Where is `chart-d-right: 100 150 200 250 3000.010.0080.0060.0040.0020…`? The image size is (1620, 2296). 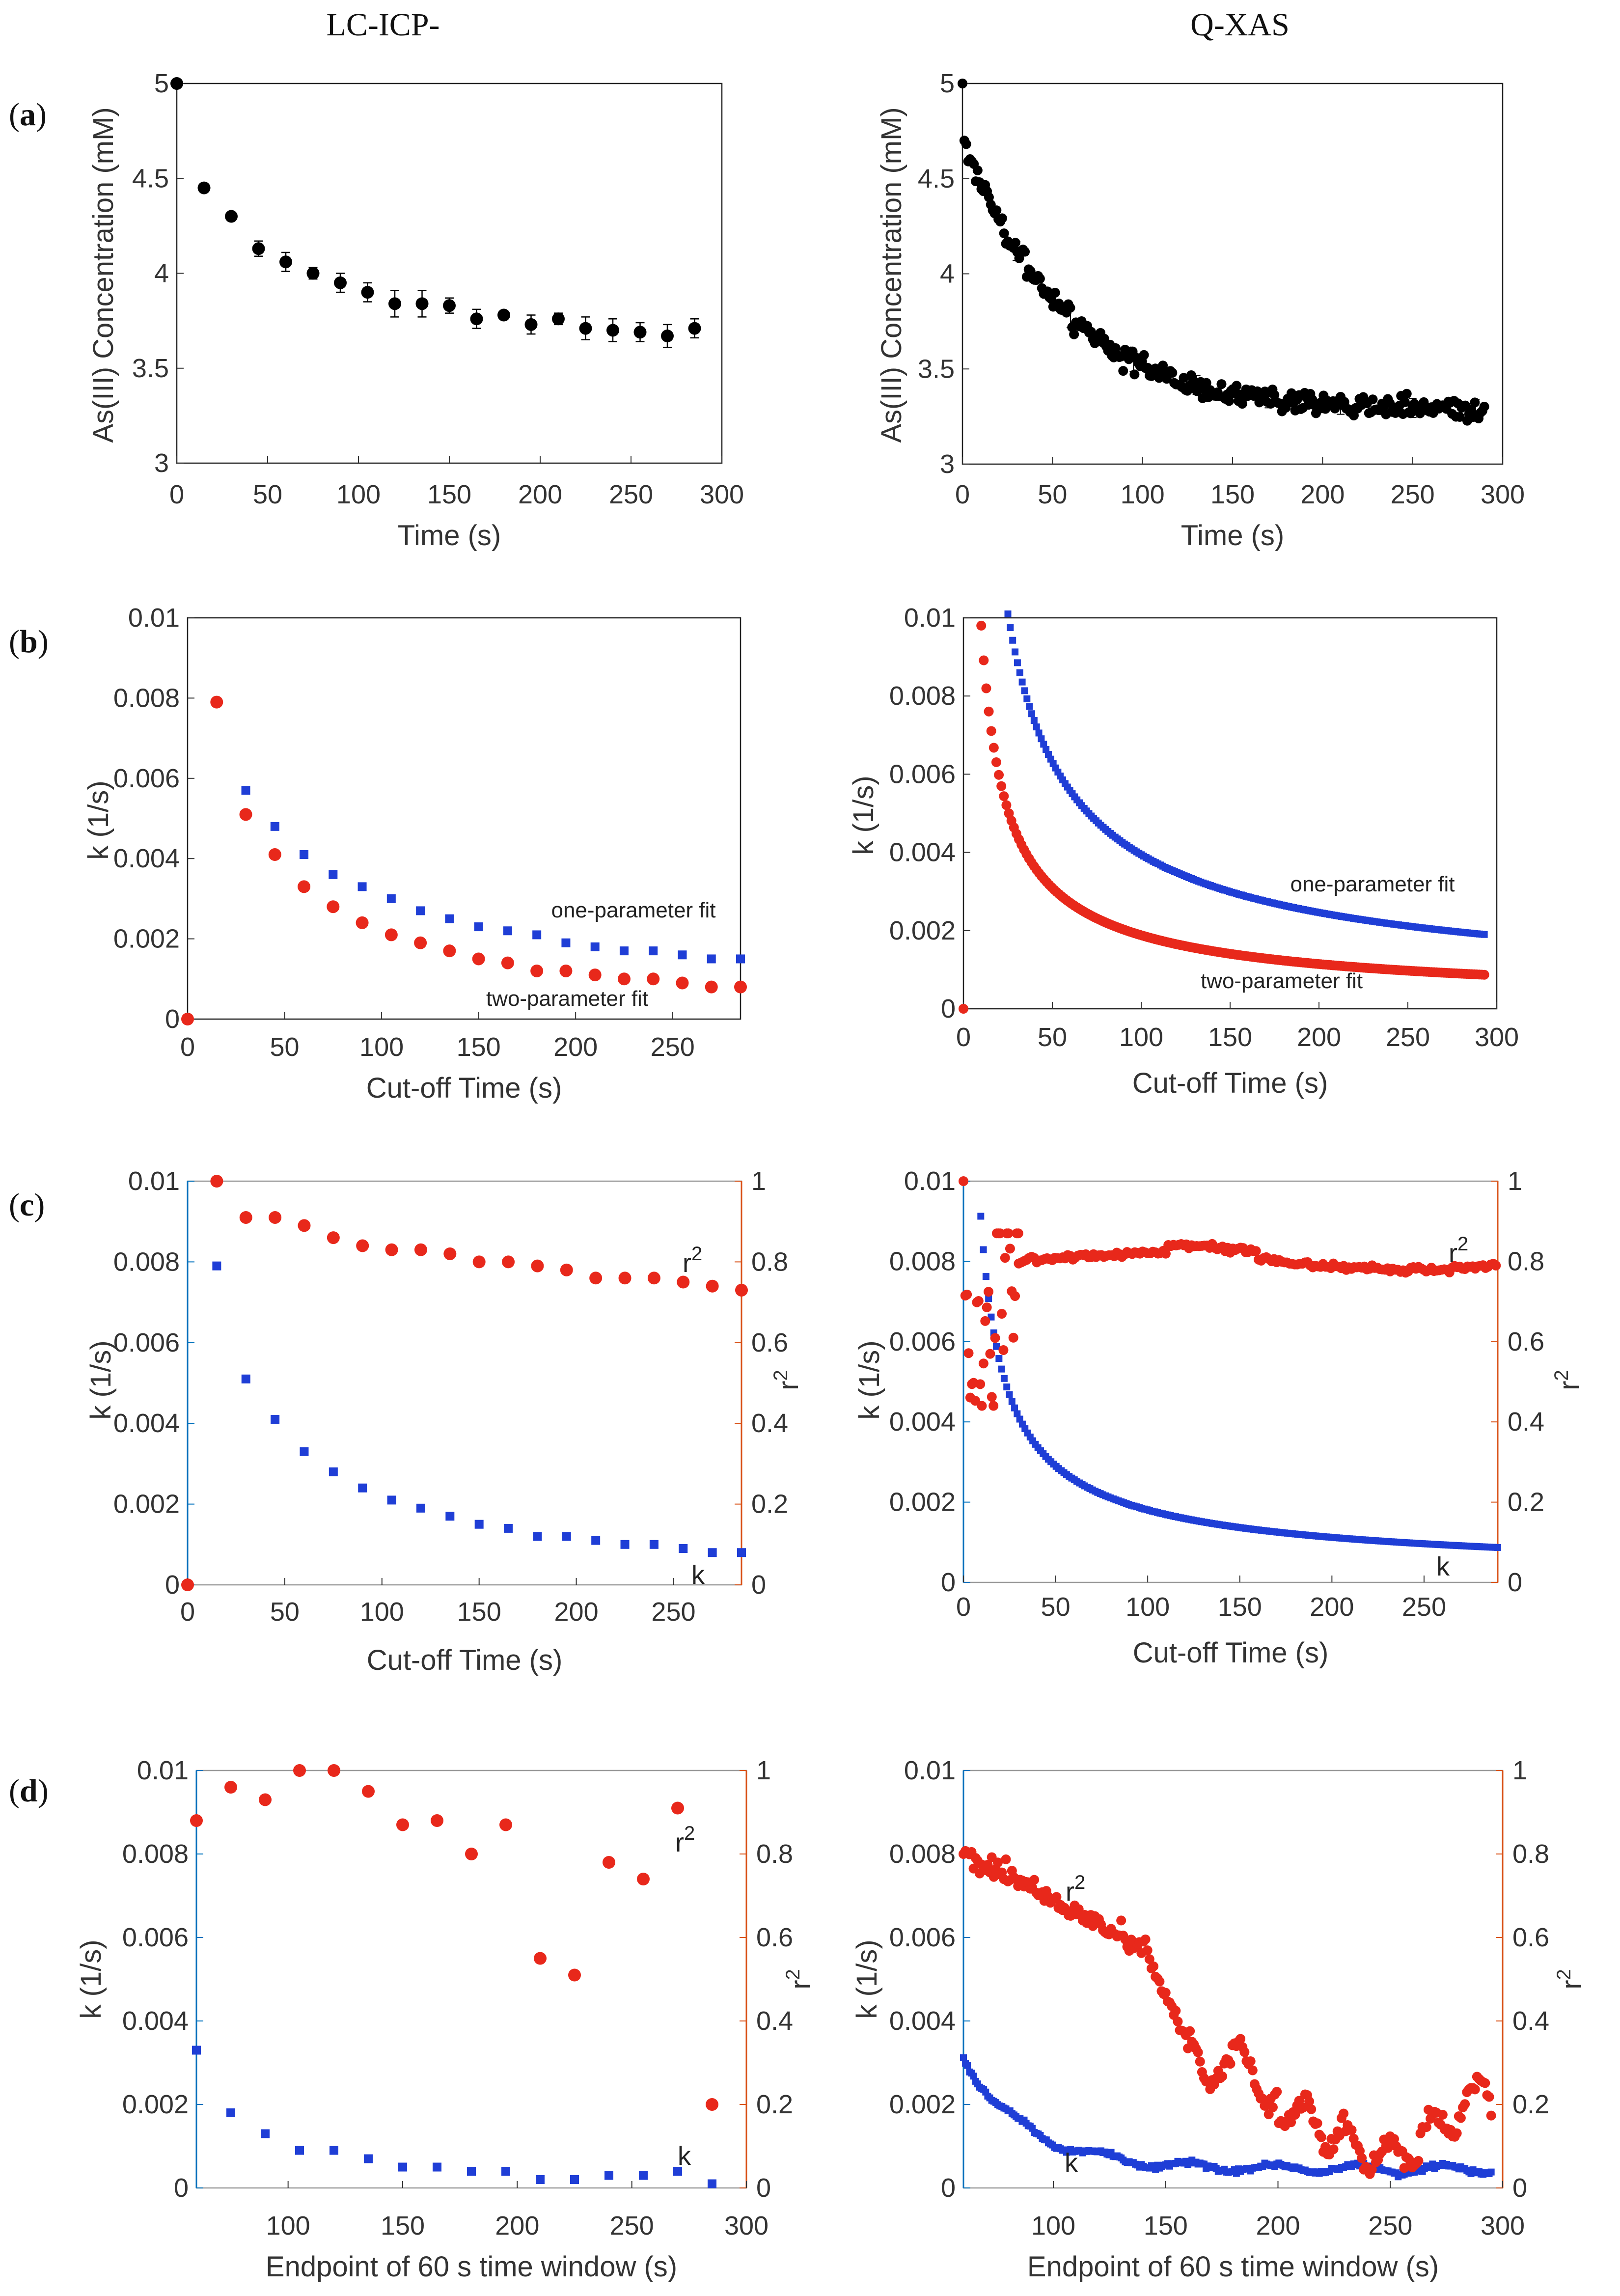
chart-d-right: 100 150 200 250 3000.010.0080.0060.0040.0020… is located at coordinates (1220, 2020).